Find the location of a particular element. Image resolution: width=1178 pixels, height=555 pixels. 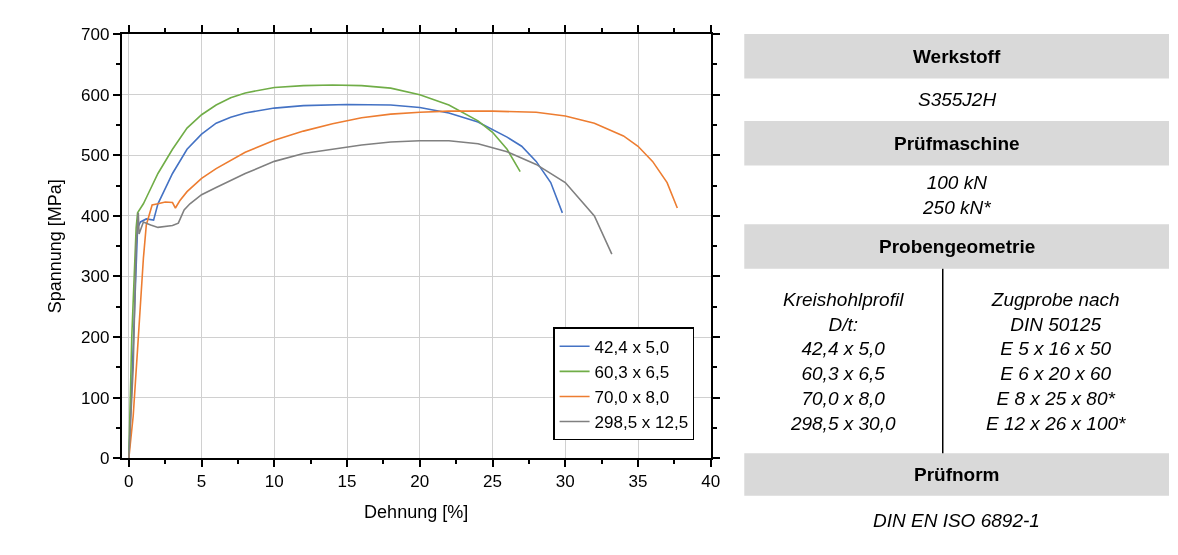

y-axis-title: Spannung [MPa] is located at coordinates (54, 246).